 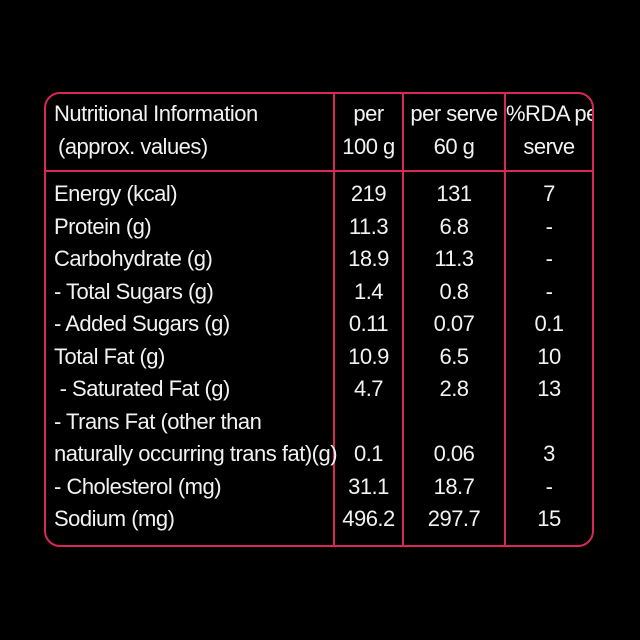 I want to click on value-cell: 10.9, so click(x=368, y=356).